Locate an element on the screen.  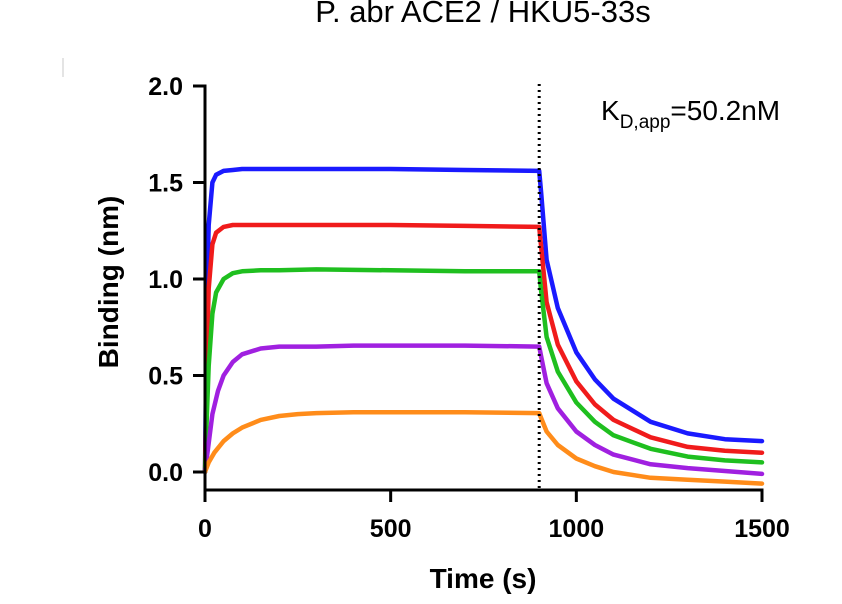
y-axis: 0.0 0.5 1.0 1.5 2.0 is located at coordinates (177, 281).